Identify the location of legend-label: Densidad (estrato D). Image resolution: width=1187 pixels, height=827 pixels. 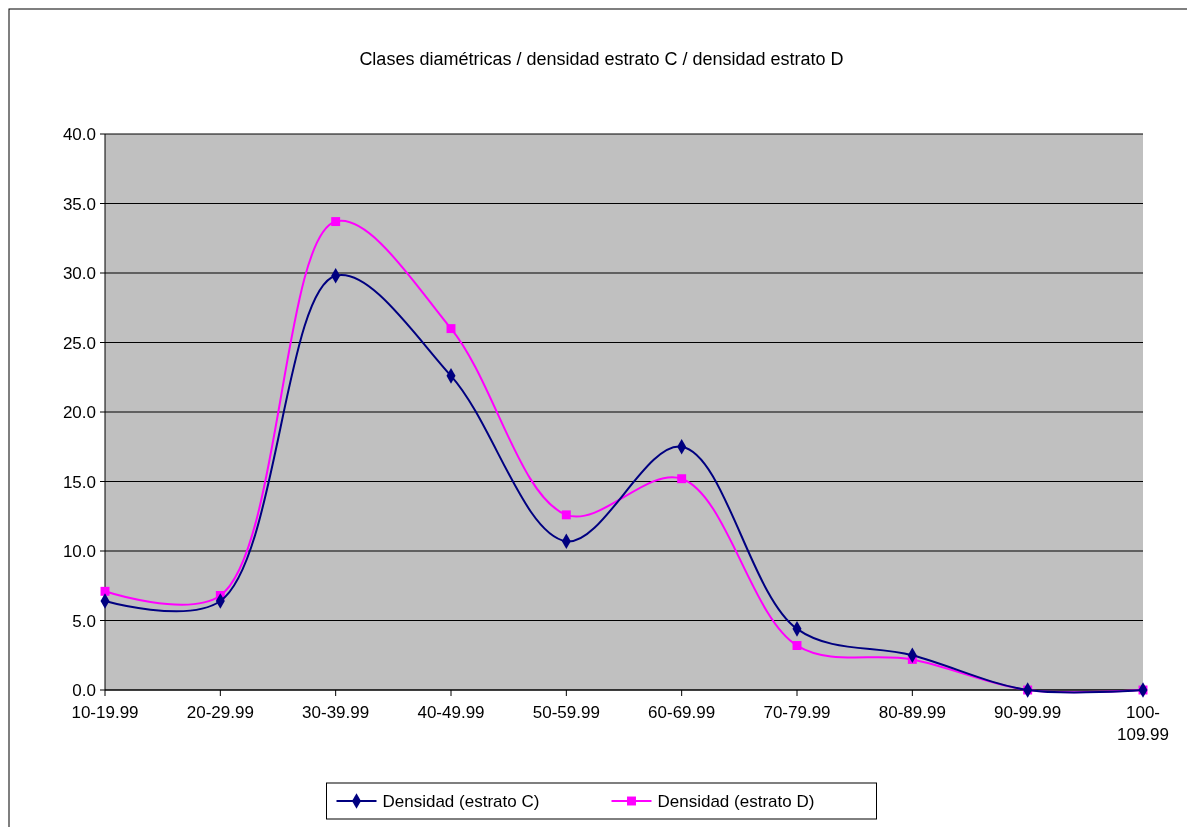
(736, 801).